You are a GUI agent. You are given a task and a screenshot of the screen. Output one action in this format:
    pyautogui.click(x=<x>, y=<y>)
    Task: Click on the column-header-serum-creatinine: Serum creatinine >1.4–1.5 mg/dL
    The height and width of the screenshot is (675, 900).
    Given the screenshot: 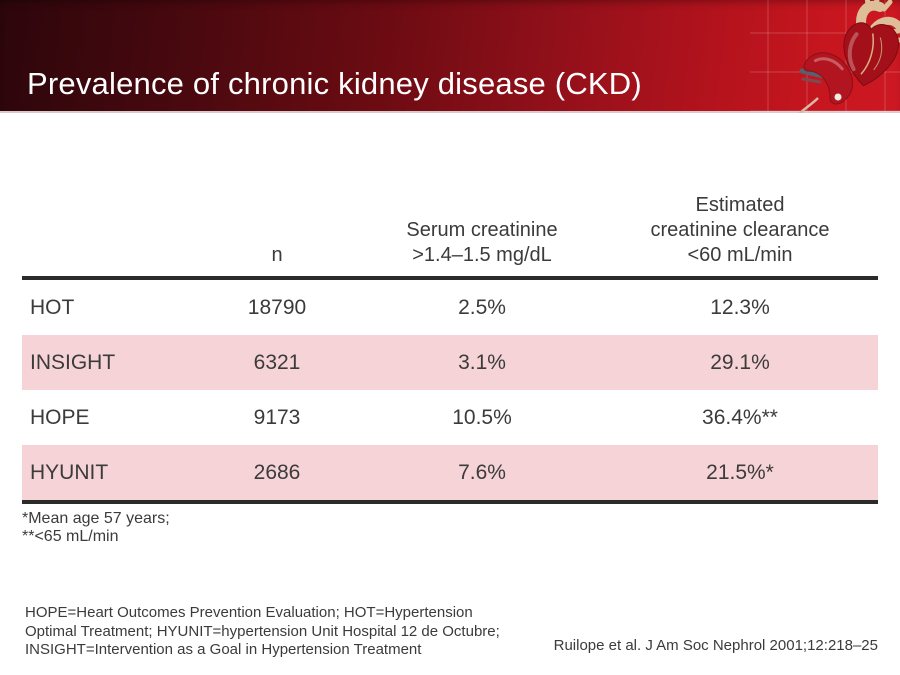 What is the action you would take?
    pyautogui.click(x=482, y=242)
    